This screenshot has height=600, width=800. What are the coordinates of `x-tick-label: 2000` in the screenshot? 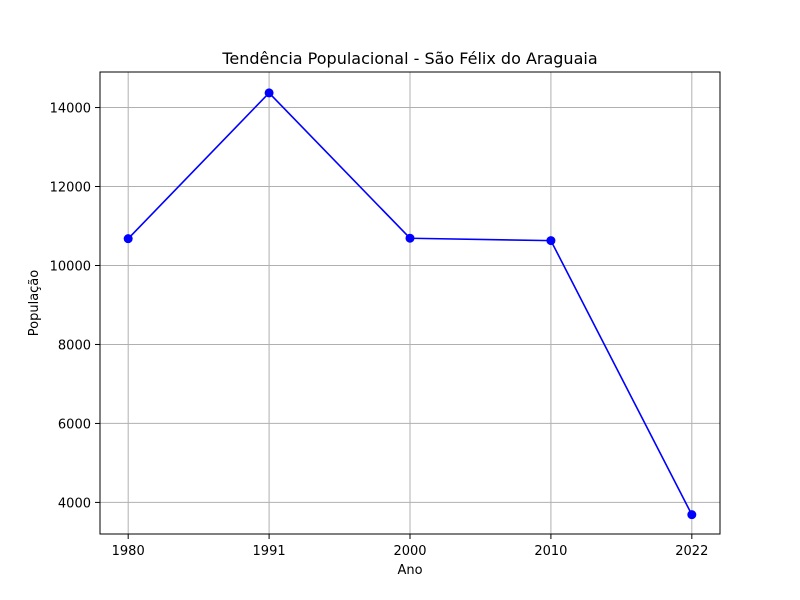 It's located at (409, 551).